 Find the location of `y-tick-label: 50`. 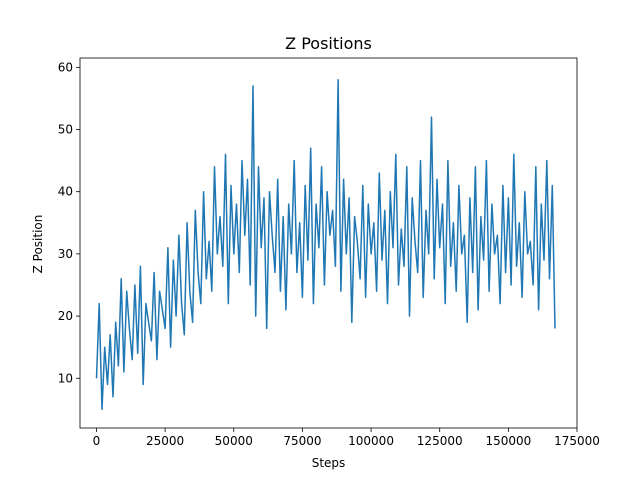

y-tick-label: 50 is located at coordinates (65, 130).